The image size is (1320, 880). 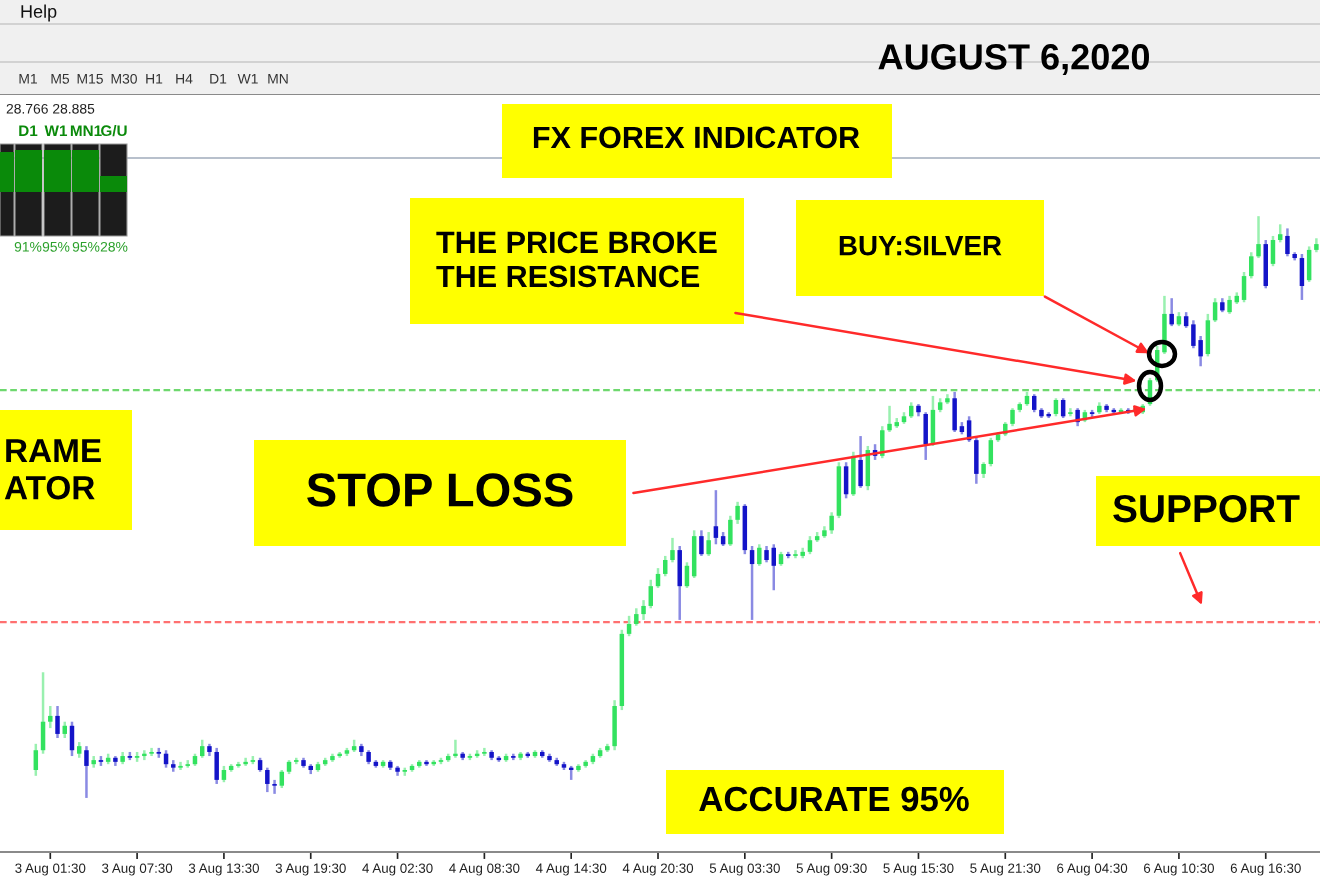 What do you see at coordinates (696, 137) in the screenshot?
I see `text: FX FOREX INDICATOR` at bounding box center [696, 137].